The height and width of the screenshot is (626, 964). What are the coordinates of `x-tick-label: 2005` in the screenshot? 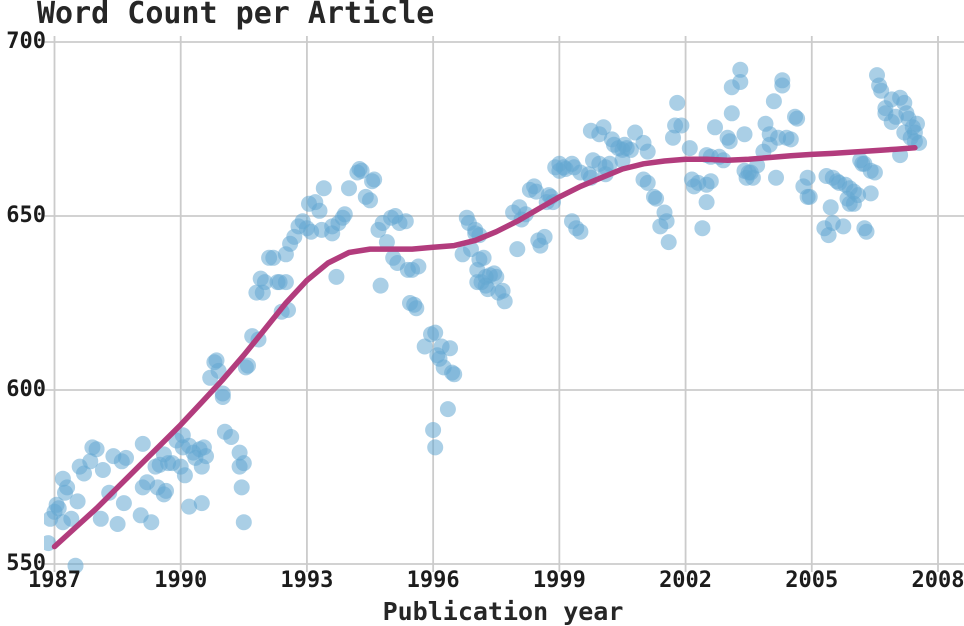 It's located at (812, 580).